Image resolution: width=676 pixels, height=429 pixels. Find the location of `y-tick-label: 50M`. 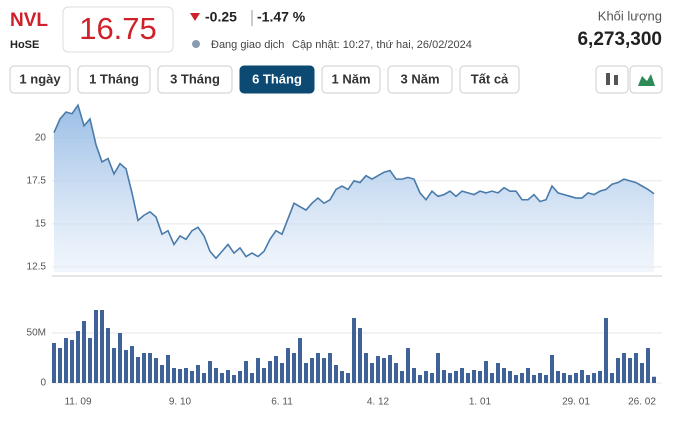

y-tick-label: 50M is located at coordinates (36, 333).